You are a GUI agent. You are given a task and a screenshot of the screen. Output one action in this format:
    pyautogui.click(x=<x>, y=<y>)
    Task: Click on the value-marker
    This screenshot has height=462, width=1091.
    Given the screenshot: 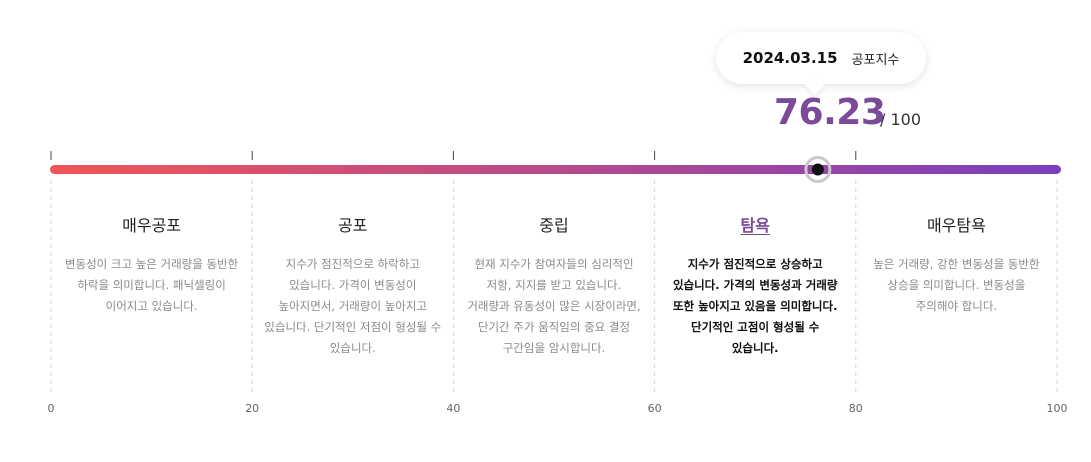 What is the action you would take?
    pyautogui.click(x=817, y=169)
    